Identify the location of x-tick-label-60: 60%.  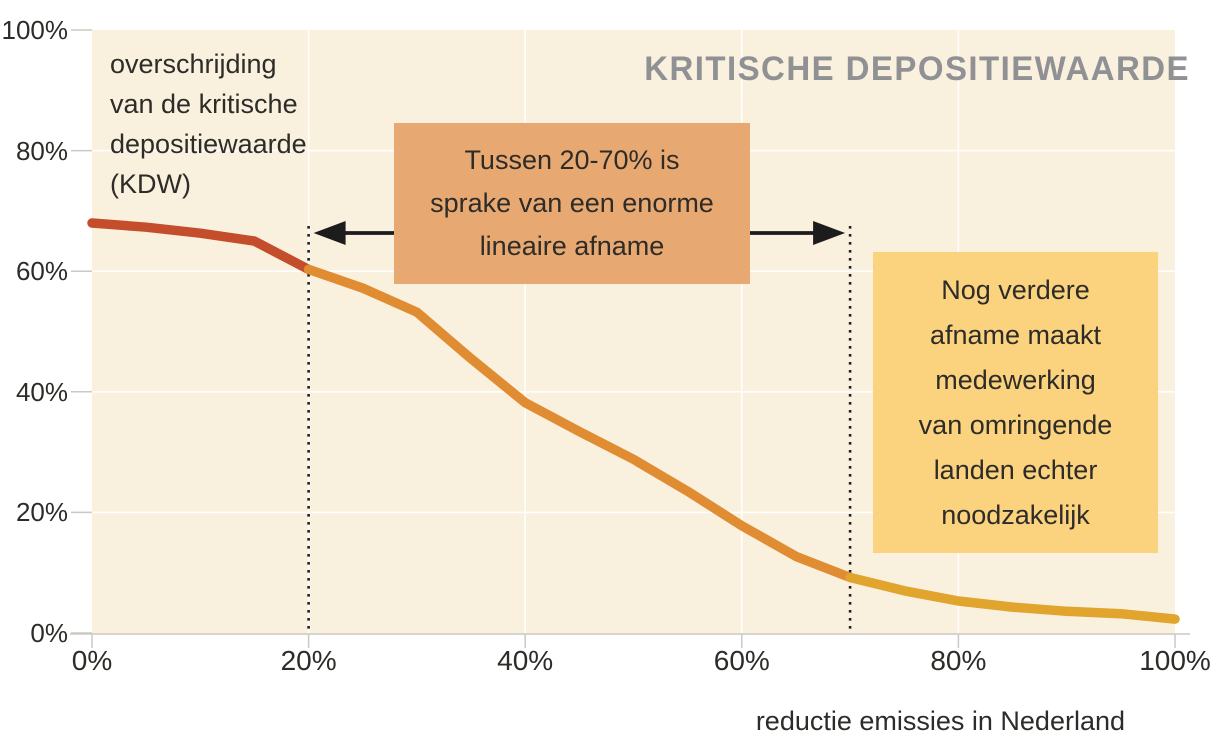
(741, 660).